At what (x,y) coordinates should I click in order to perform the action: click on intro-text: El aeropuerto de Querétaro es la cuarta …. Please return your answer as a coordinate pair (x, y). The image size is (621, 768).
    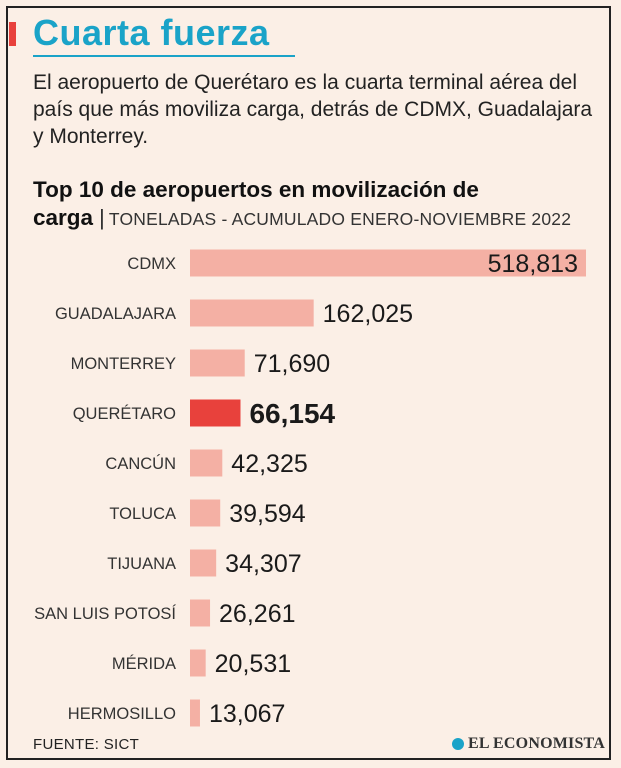
    Looking at the image, I should click on (313, 109).